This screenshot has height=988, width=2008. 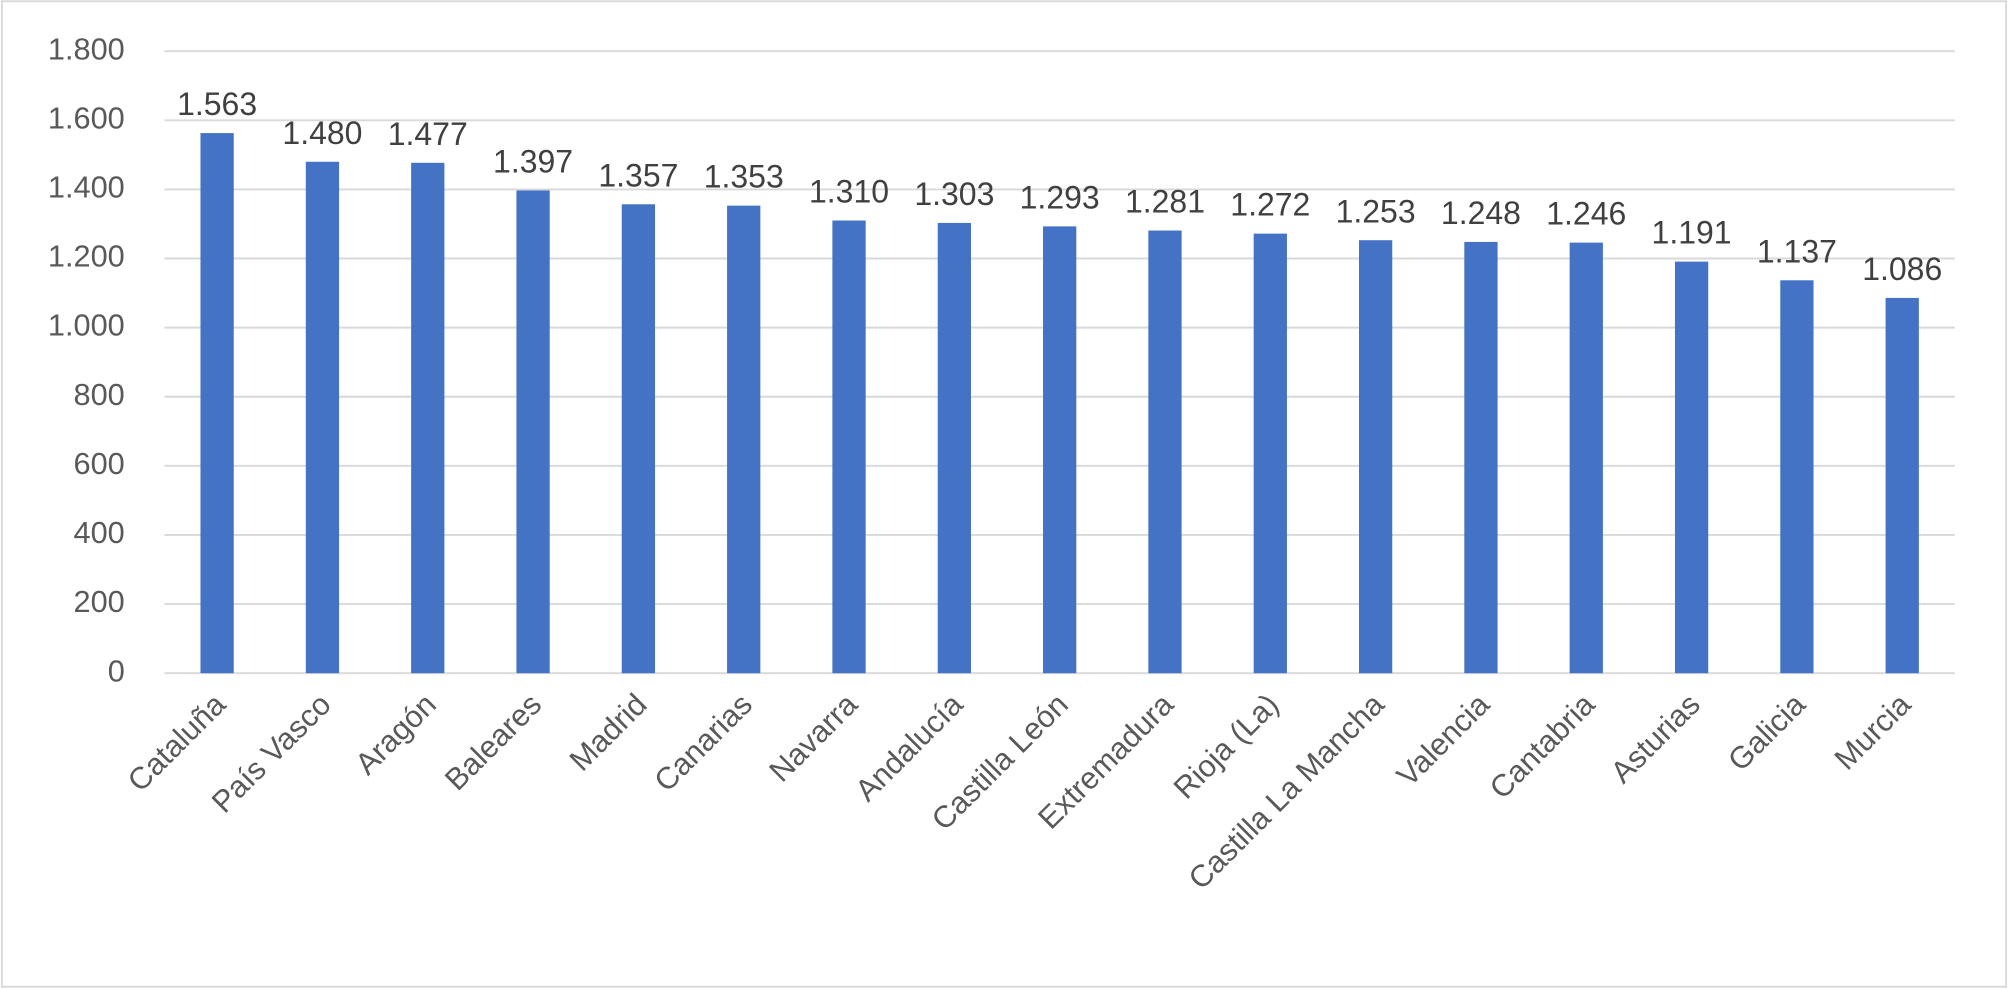 What do you see at coordinates (1586, 214) in the screenshot?
I see `data-label: 1.246` at bounding box center [1586, 214].